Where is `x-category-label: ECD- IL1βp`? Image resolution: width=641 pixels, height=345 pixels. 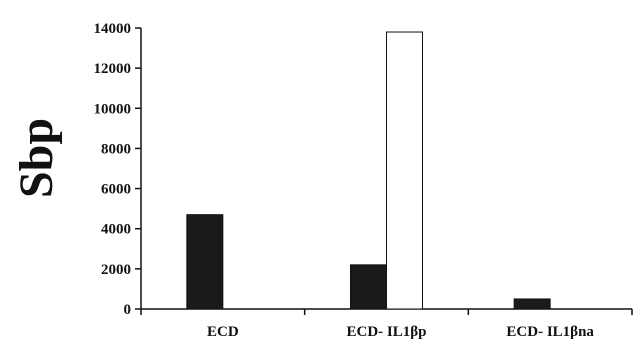 x-category-label: ECD- IL1βp is located at coordinates (386, 332).